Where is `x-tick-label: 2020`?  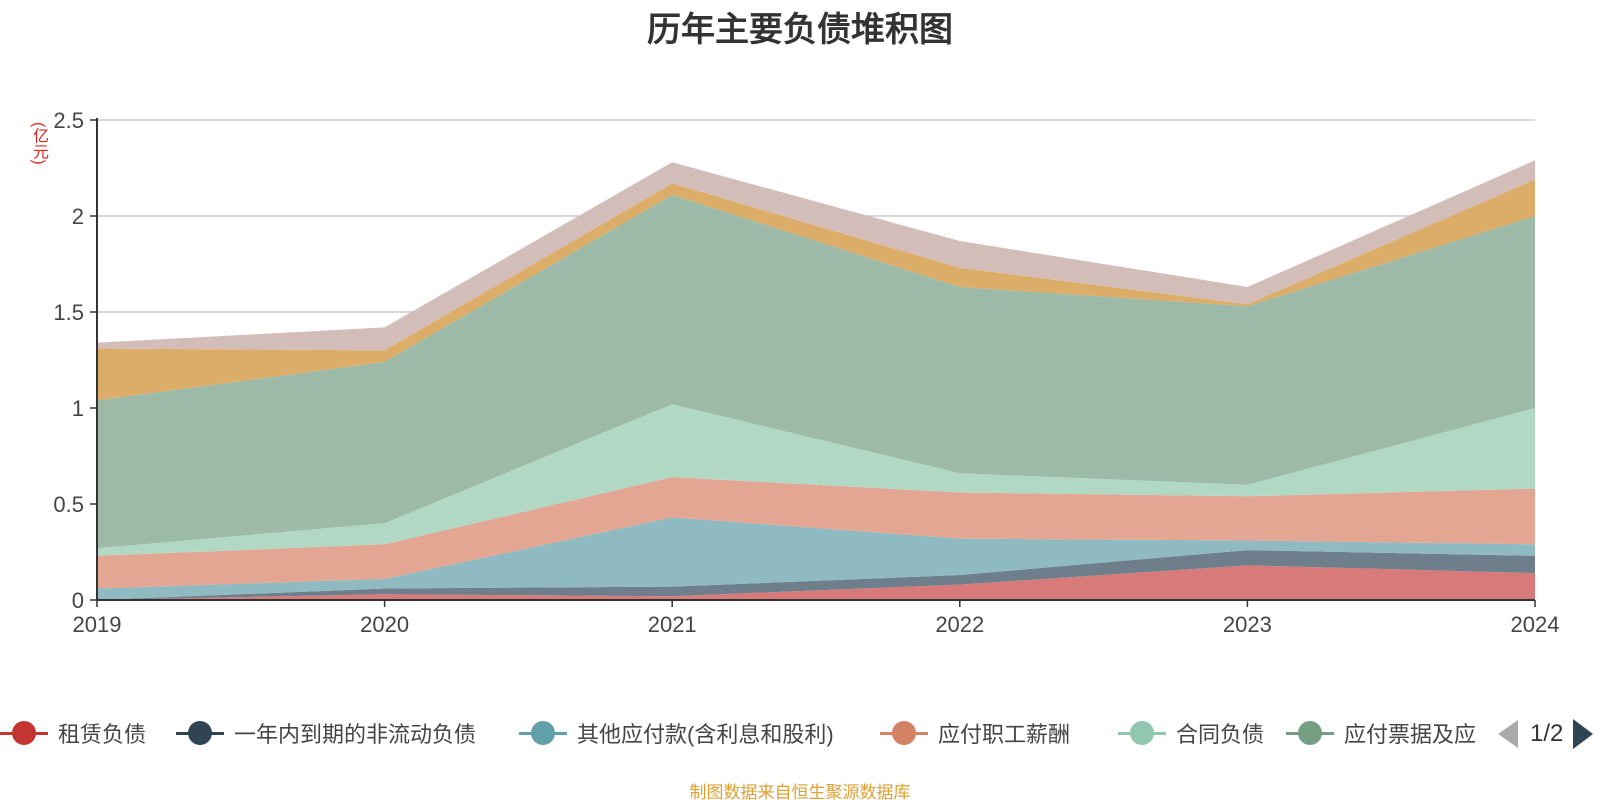 x-tick-label: 2020 is located at coordinates (384, 624).